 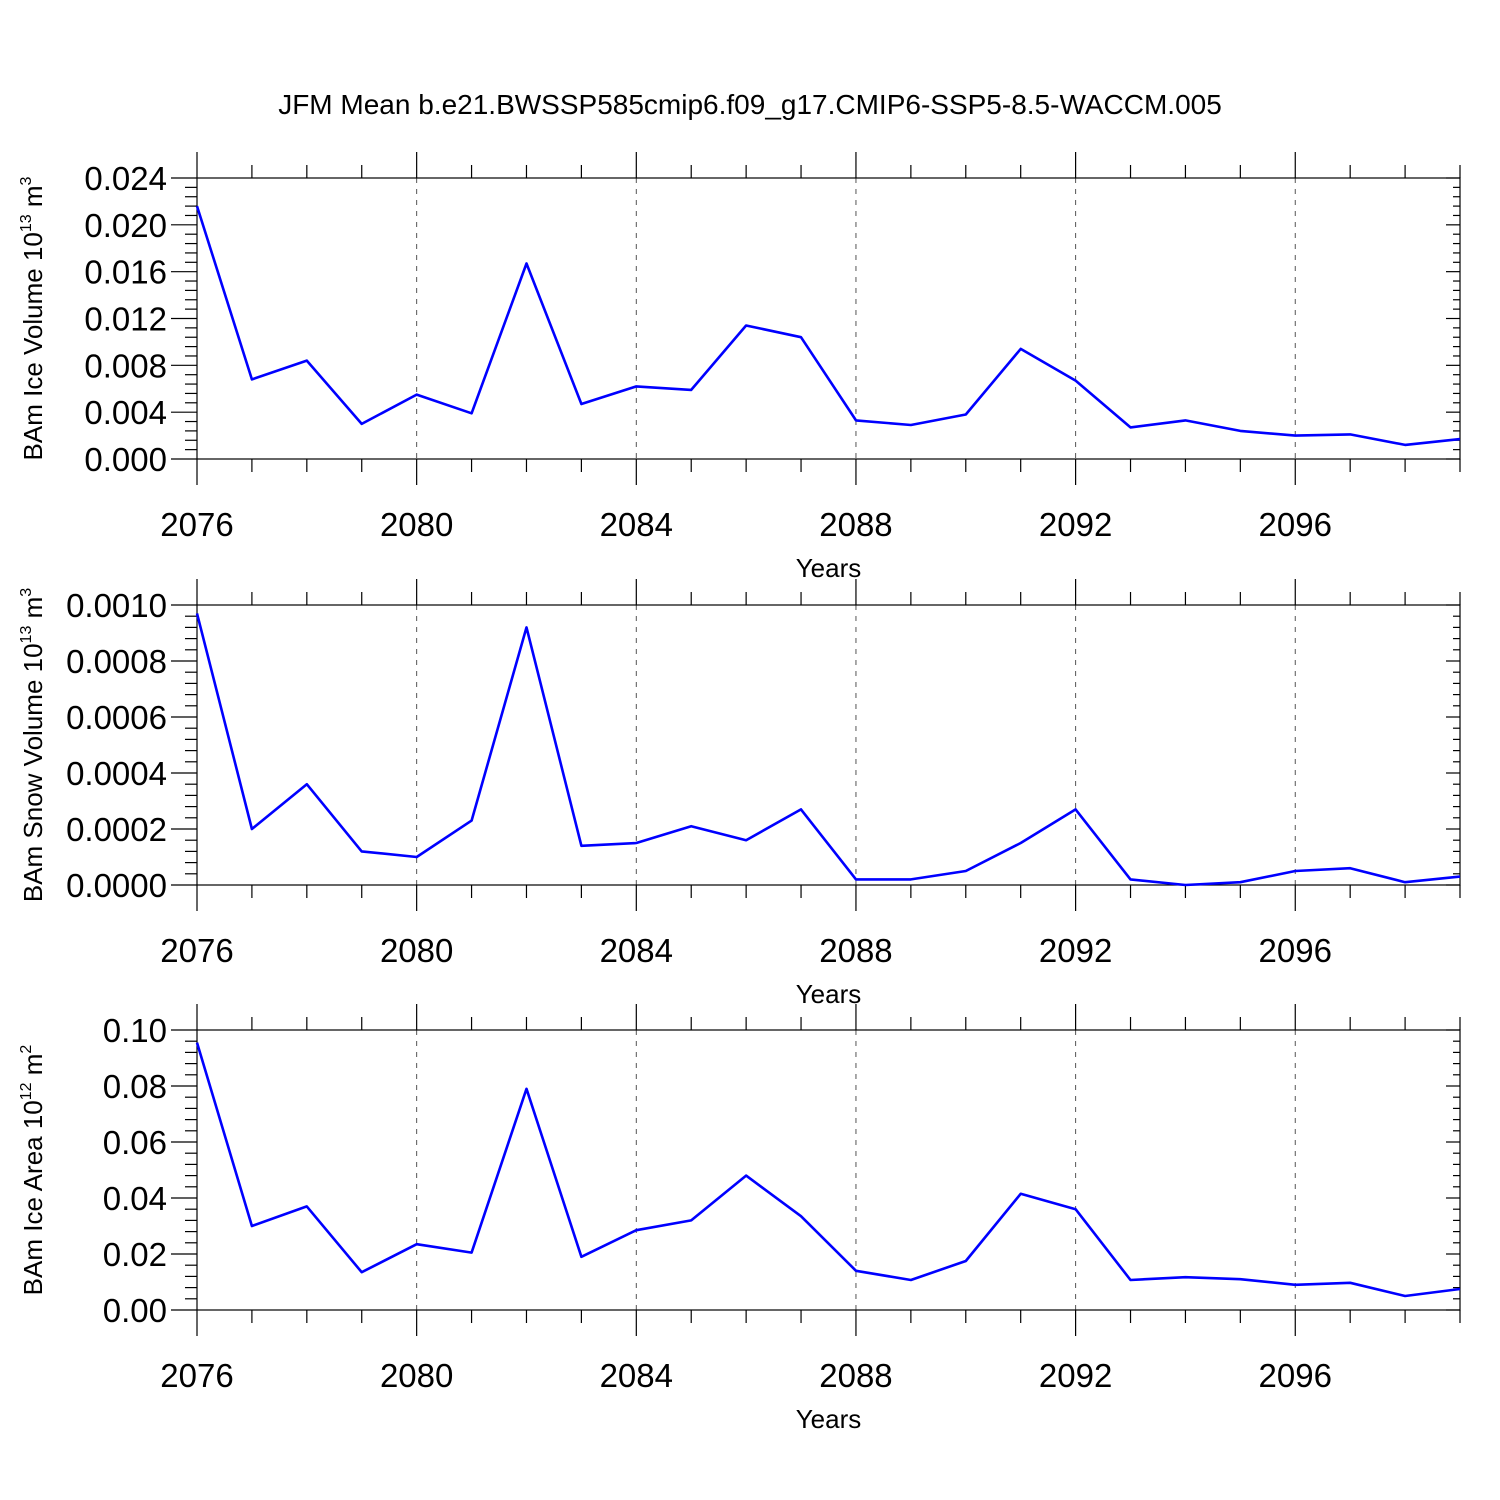 I want to click on chart-3-x-tick-label-2092: 2092, so click(x=1075, y=1375).